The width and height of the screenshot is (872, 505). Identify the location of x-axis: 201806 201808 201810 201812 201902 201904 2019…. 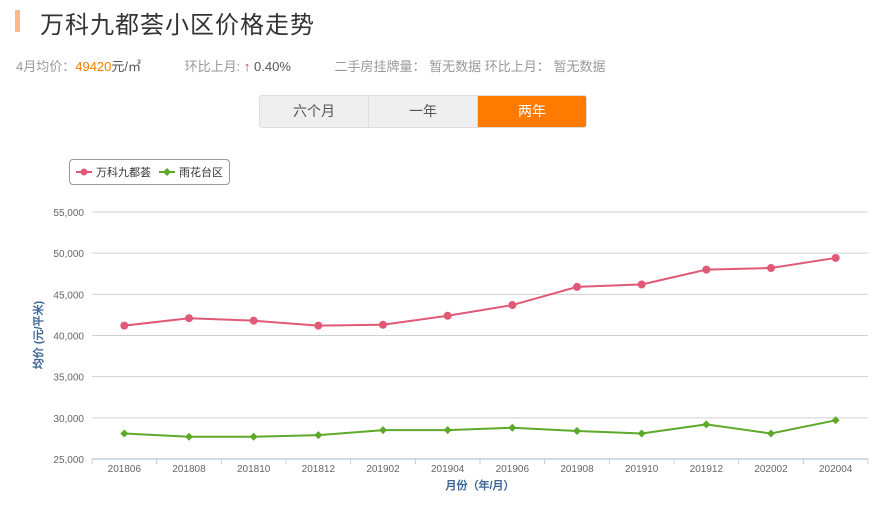
(480, 466).